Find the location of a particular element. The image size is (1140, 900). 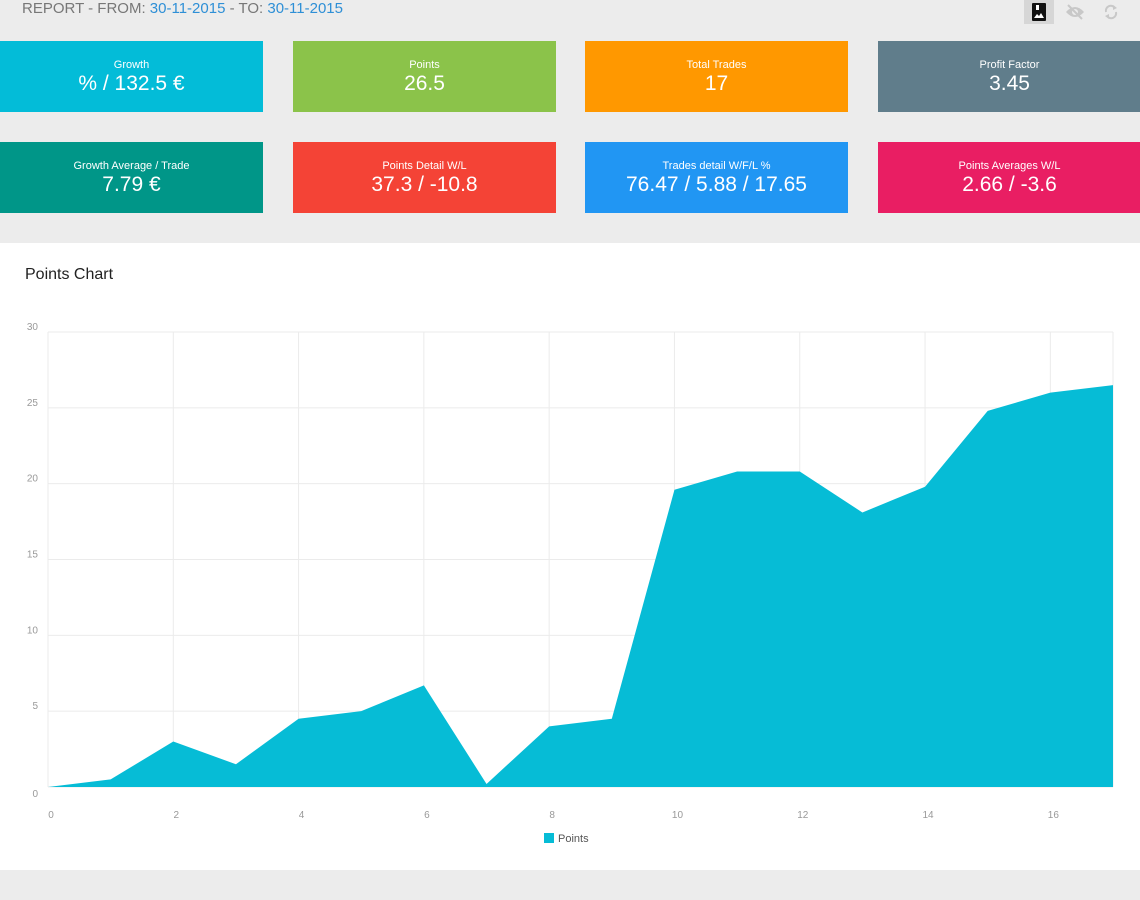

stat-card-points-averages-w-l: Points Averages W/L 2.66 / -3.6 is located at coordinates (1009, 177).